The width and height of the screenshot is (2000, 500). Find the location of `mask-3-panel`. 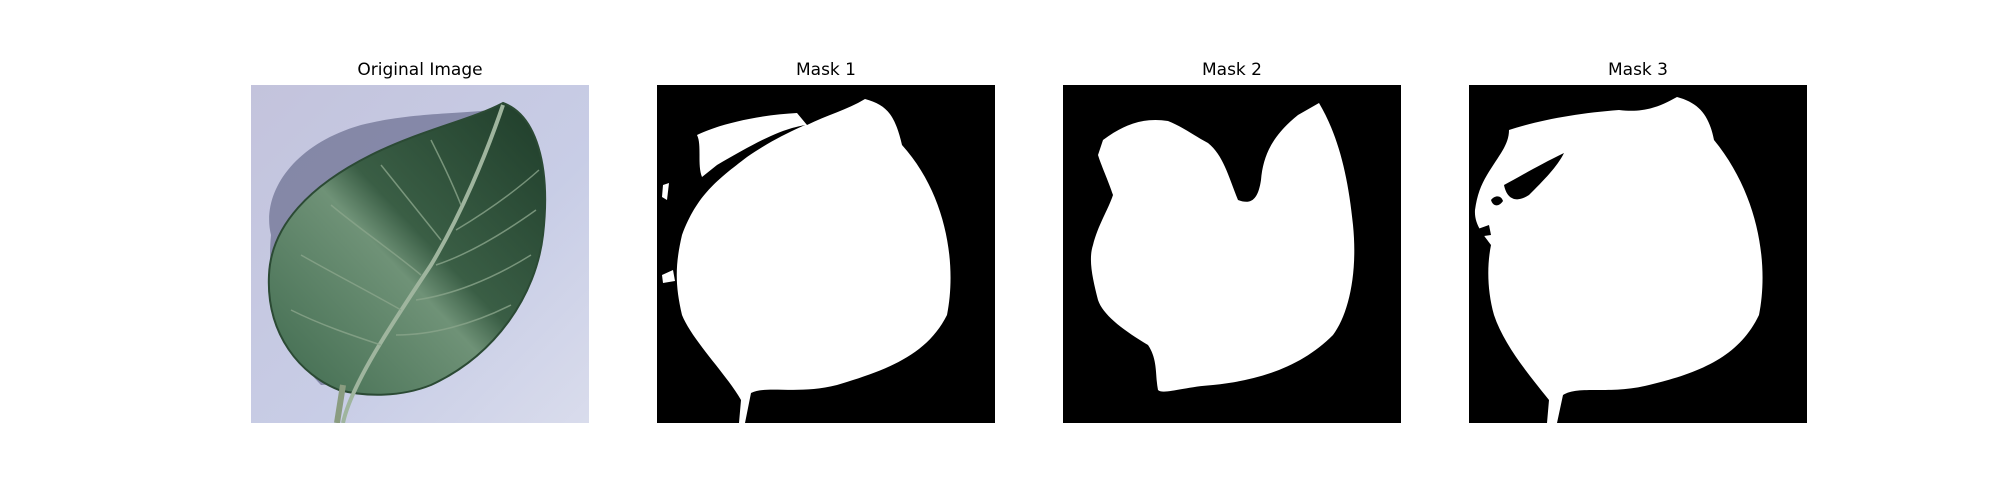

mask-3-panel is located at coordinates (1638, 254).